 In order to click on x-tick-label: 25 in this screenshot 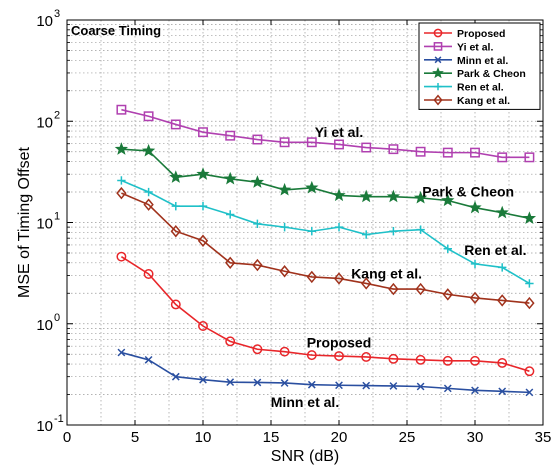, I will do `click(407, 437)`.